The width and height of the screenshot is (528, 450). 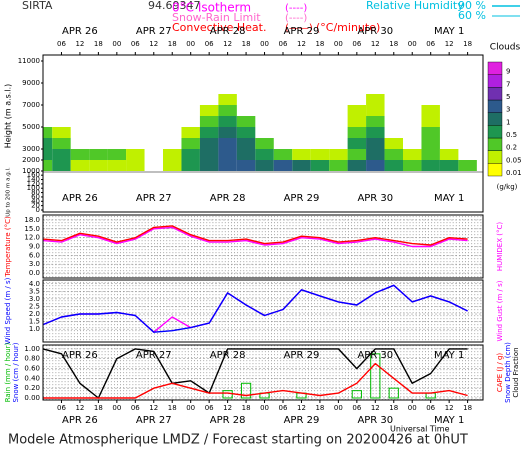 I want to click on y-tick-label: 12.0, so click(x=32, y=238).